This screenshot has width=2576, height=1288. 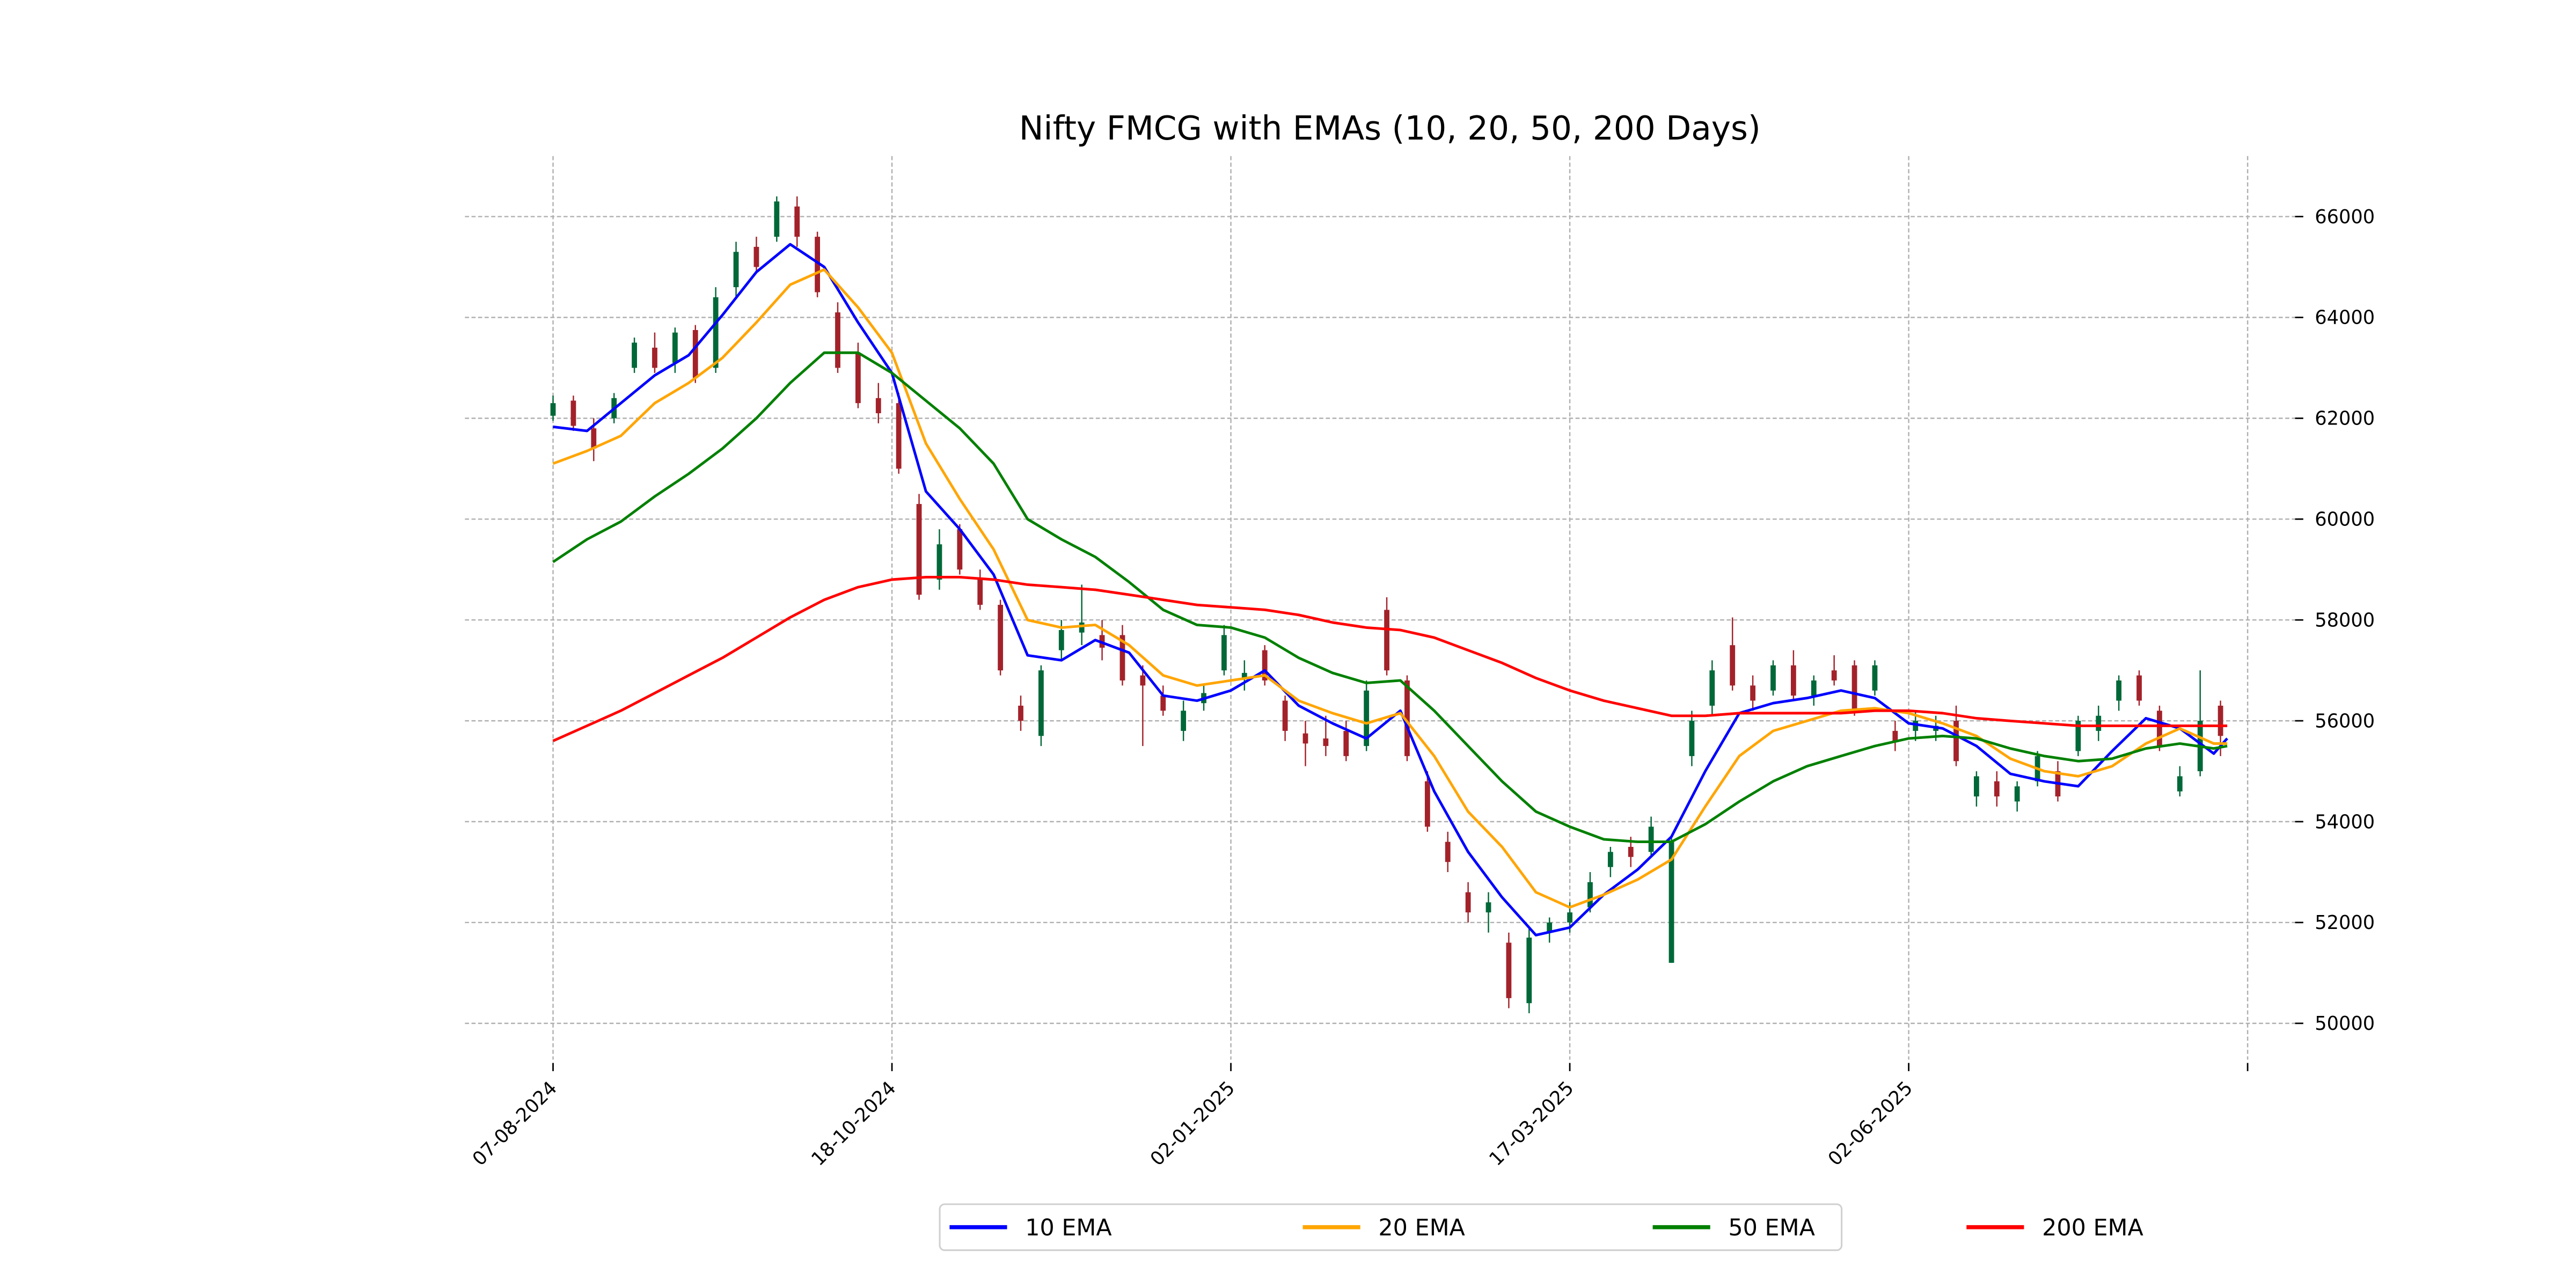 What do you see at coordinates (2345, 721) in the screenshot?
I see `y-tick-label: 56000` at bounding box center [2345, 721].